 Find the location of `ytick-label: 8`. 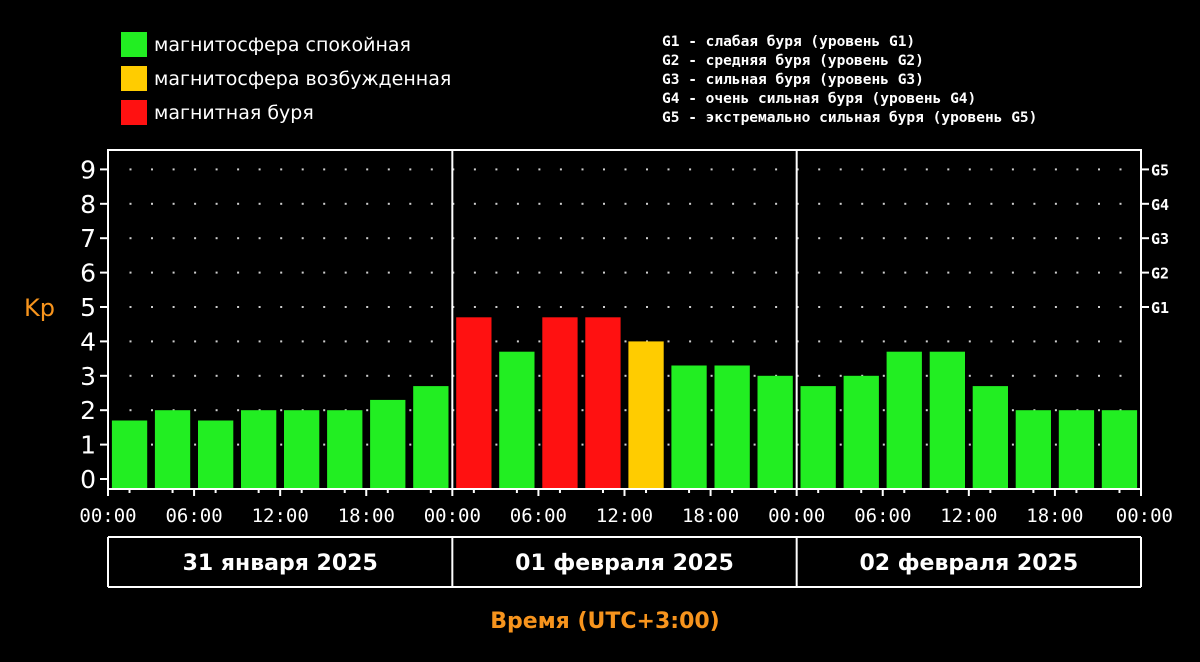

ytick-label: 8 is located at coordinates (88, 204).